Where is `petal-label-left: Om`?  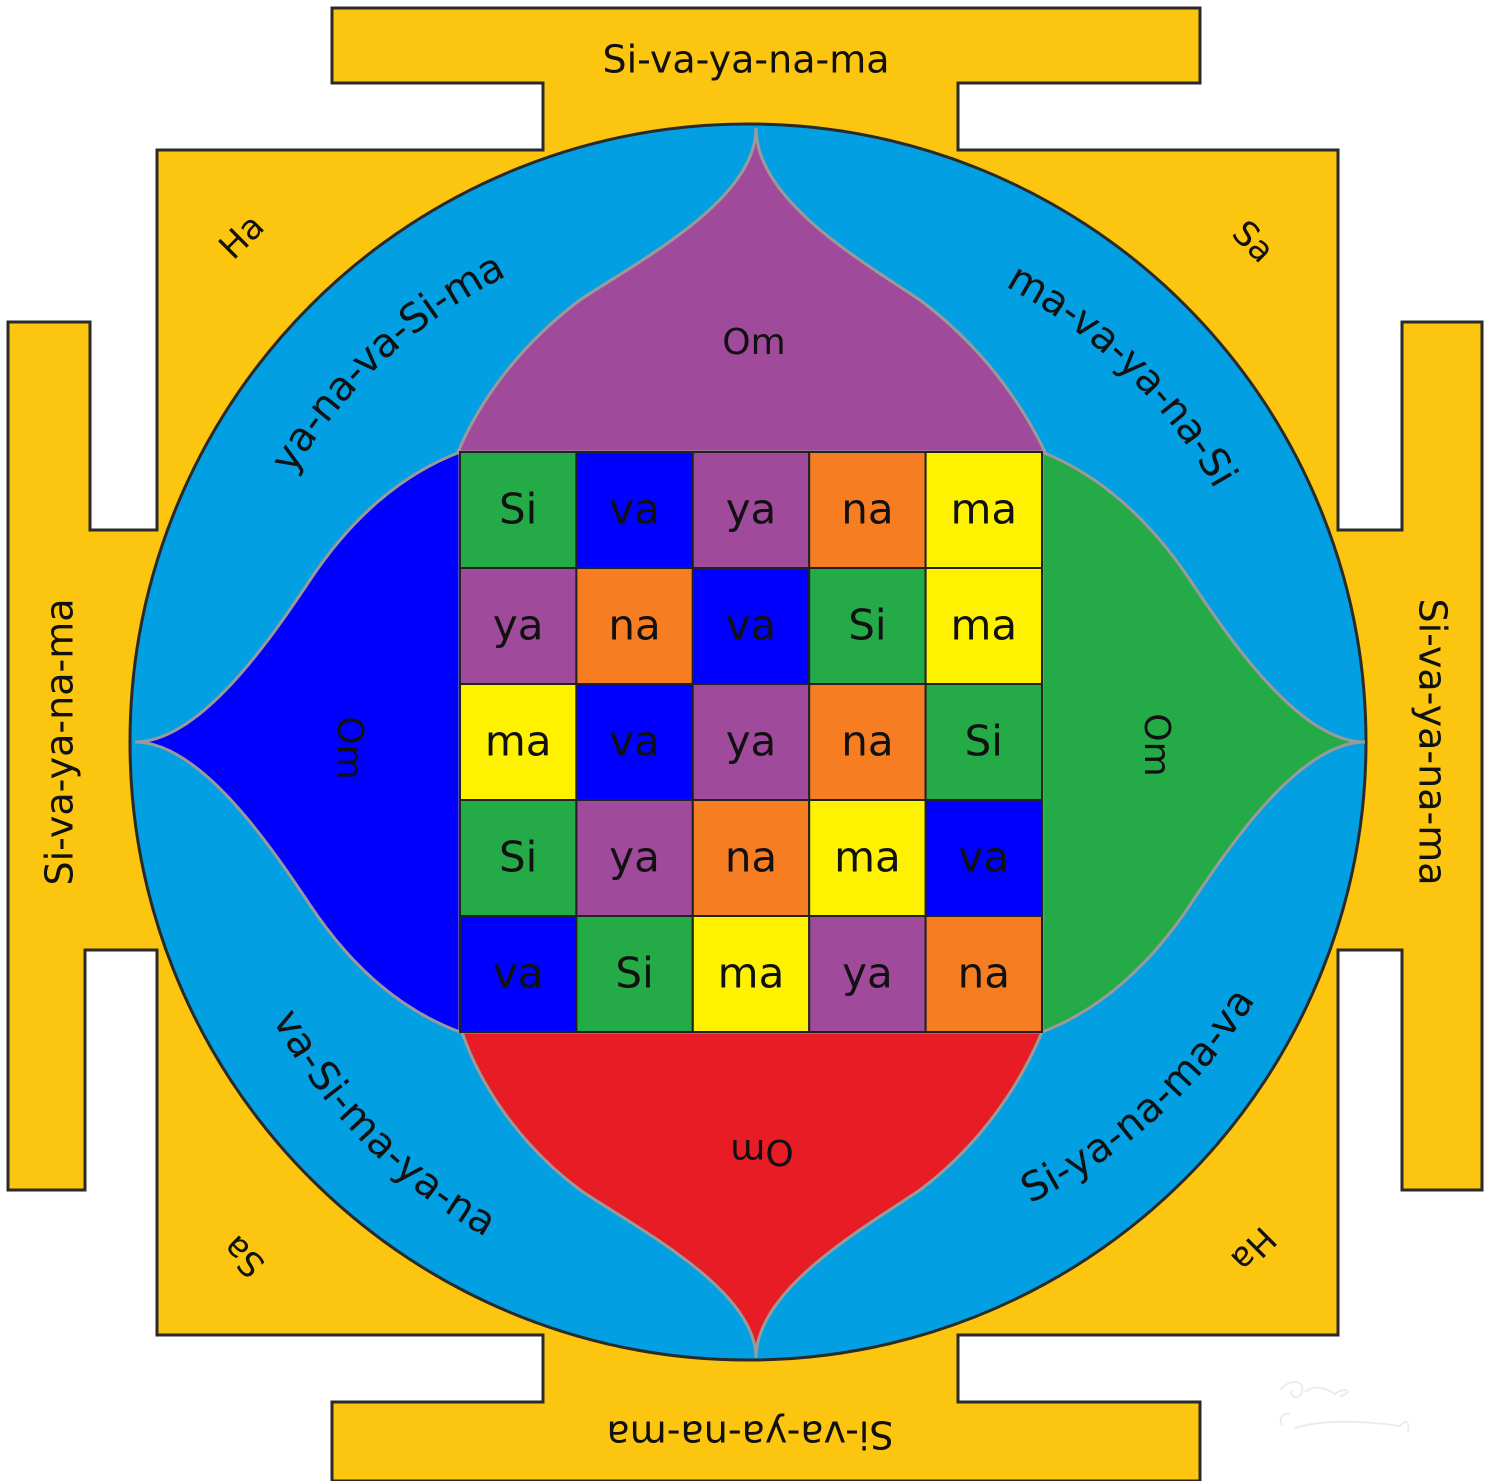
petal-label-left: Om is located at coordinates (349, 747).